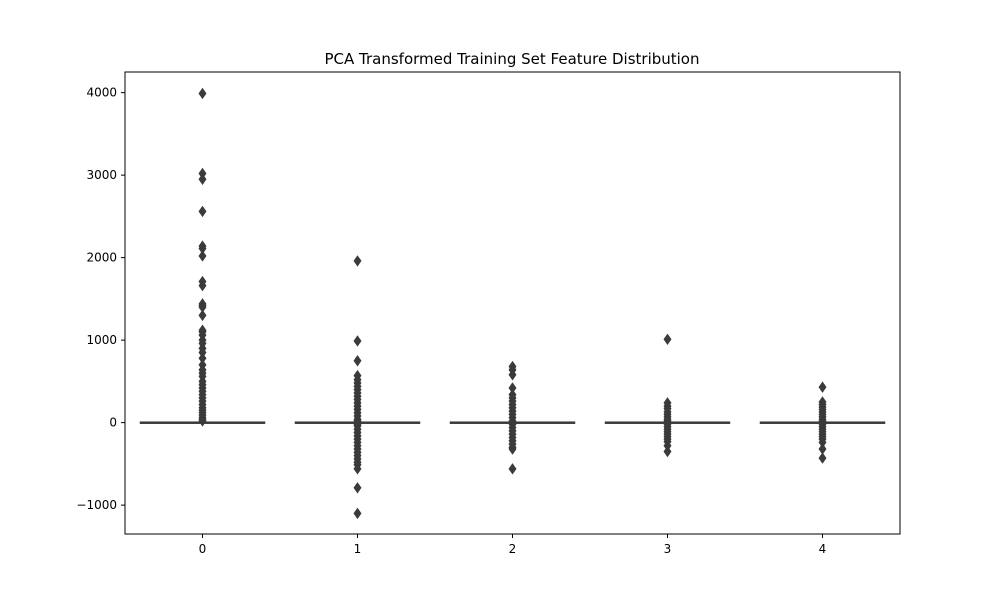 Image resolution: width=1000 pixels, height=600 pixels. Describe the element at coordinates (101, 175) in the screenshot. I see `y-tick-label: 3000` at that location.